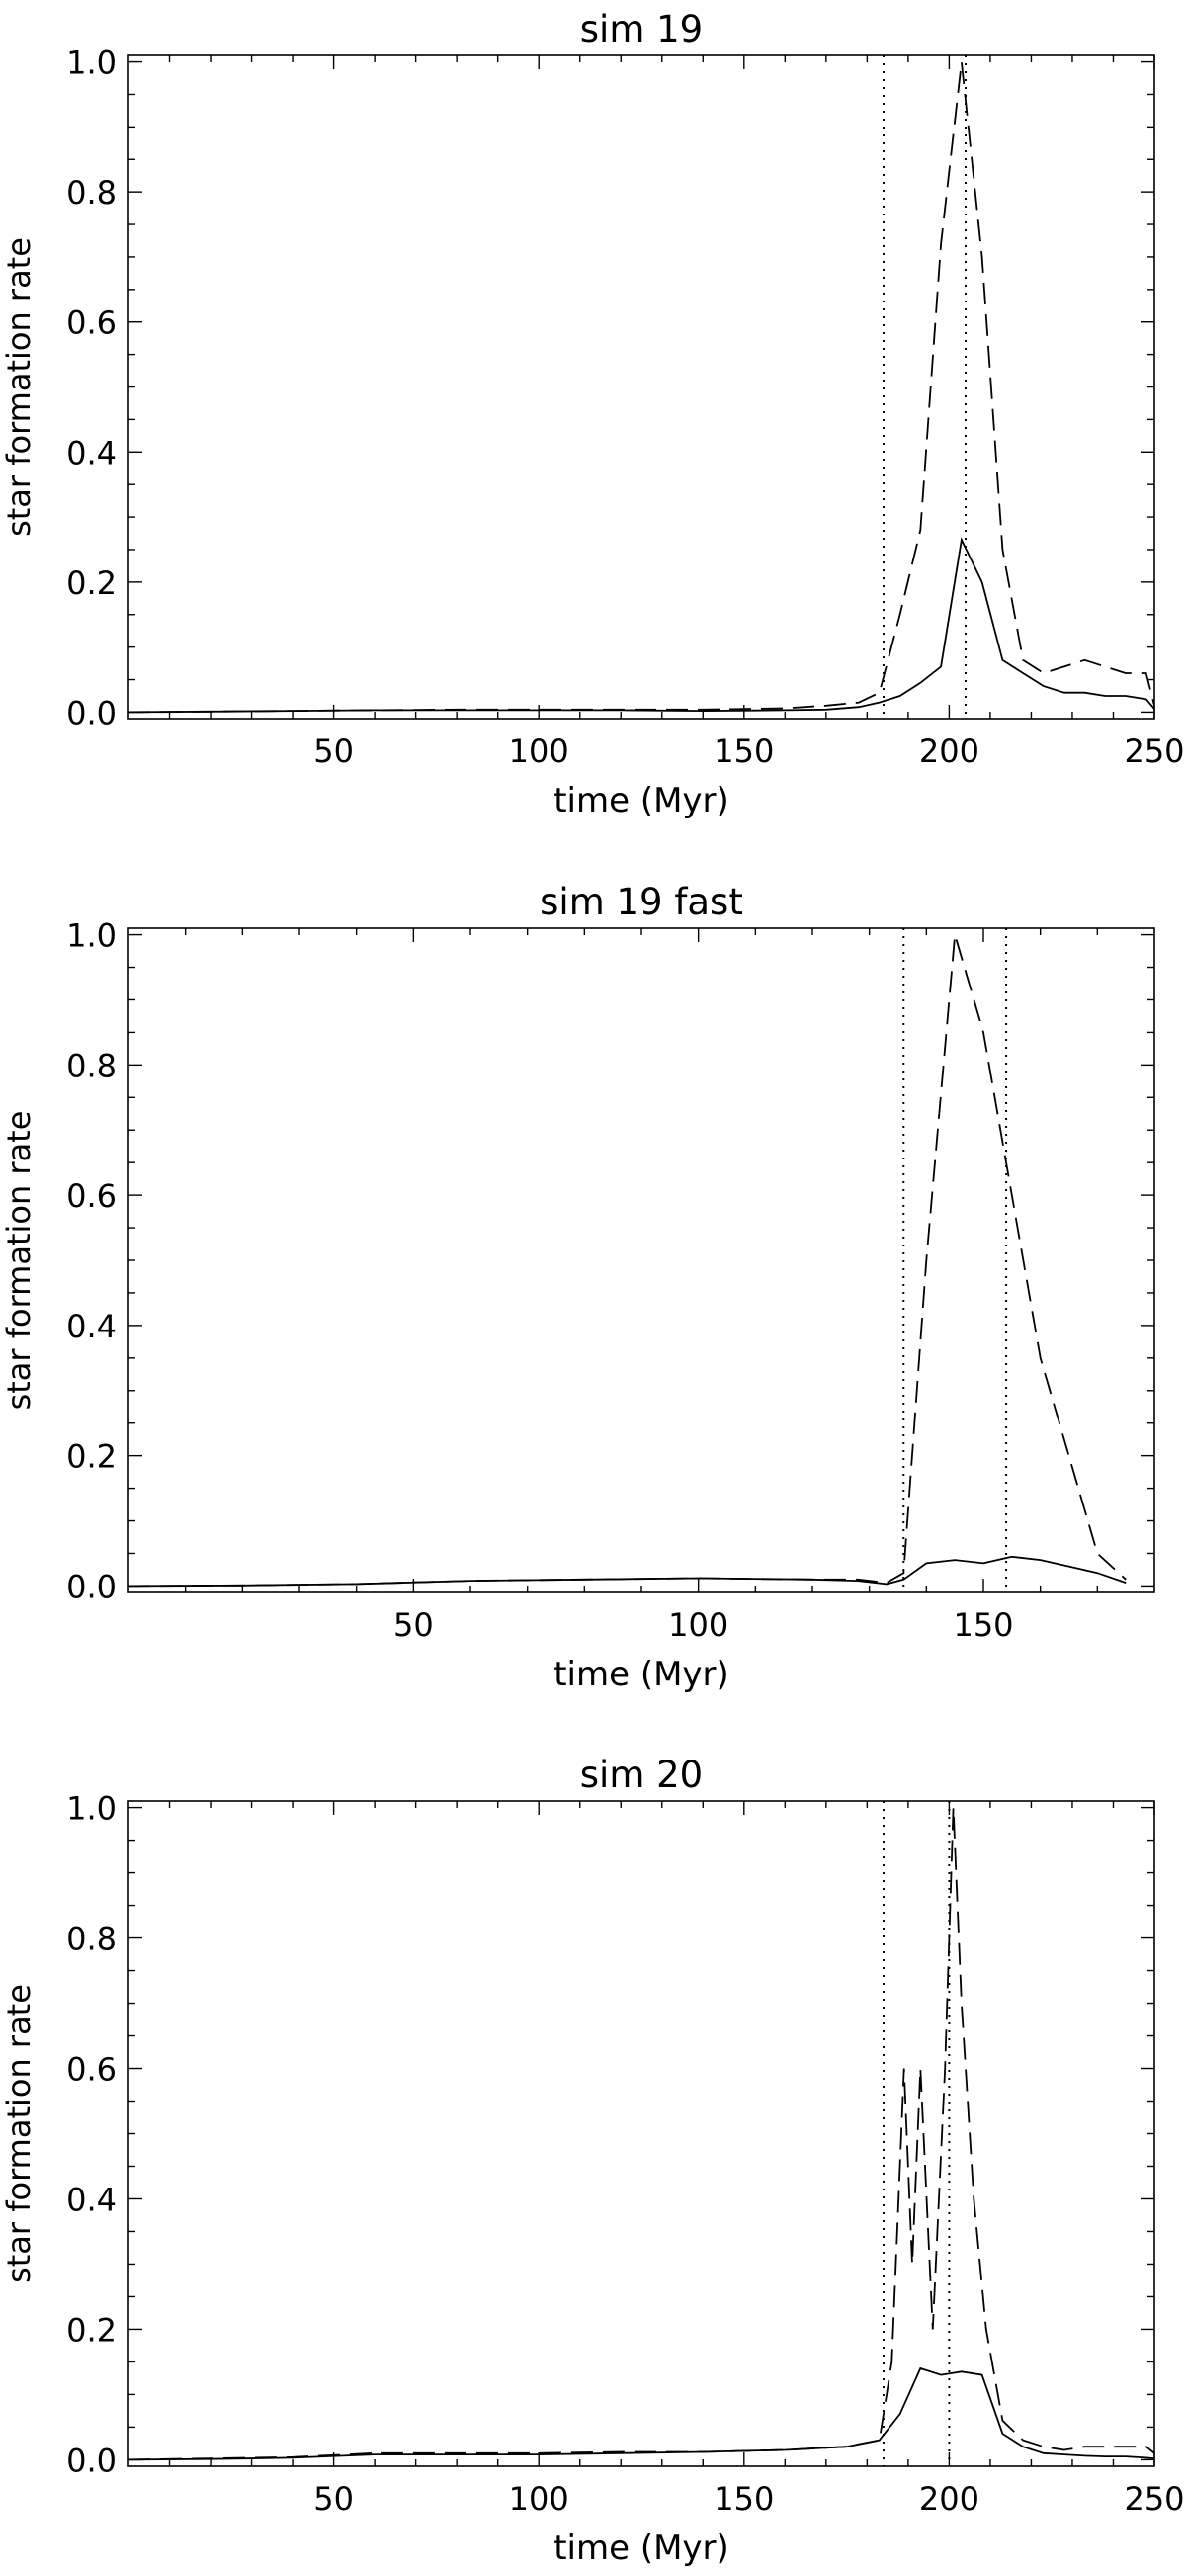 The height and width of the screenshot is (2576, 1186). I want to click on chart-title: sim 19 fast, so click(641, 902).